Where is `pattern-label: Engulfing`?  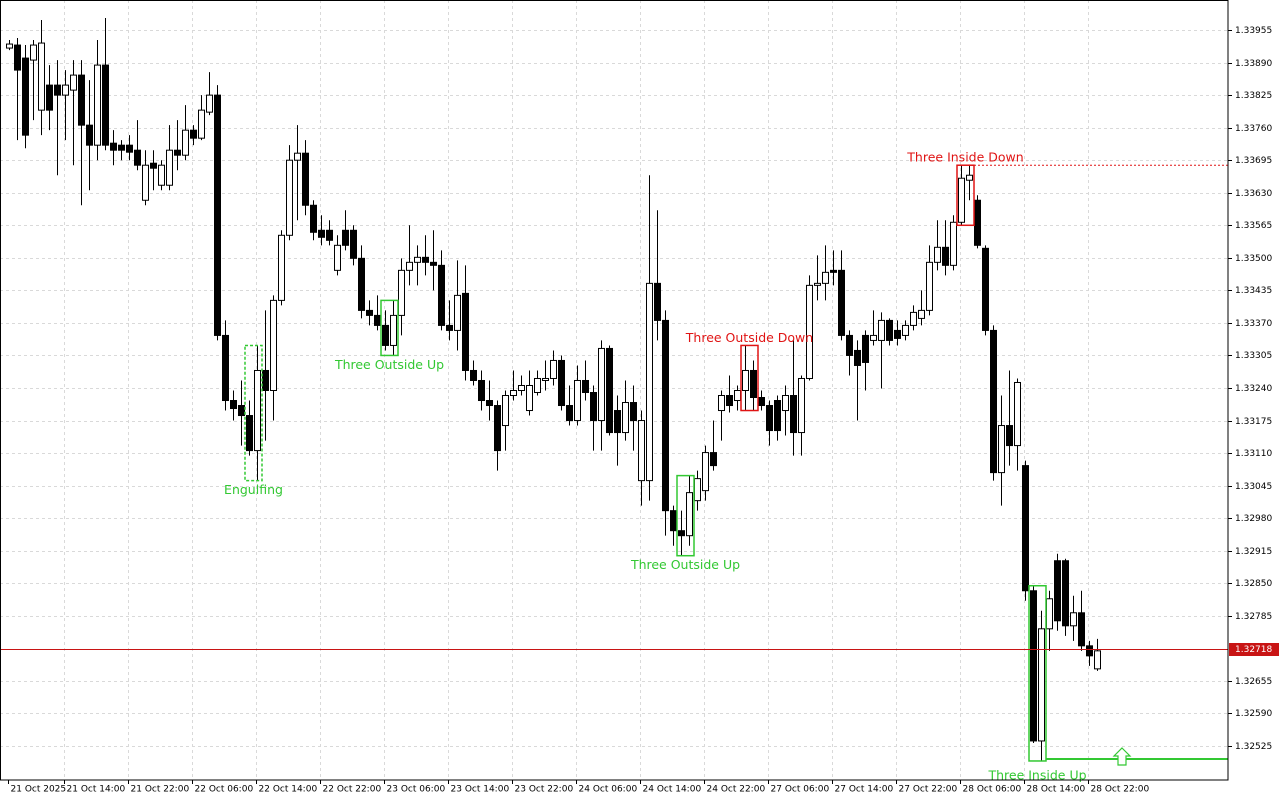
pattern-label: Engulfing is located at coordinates (253, 489).